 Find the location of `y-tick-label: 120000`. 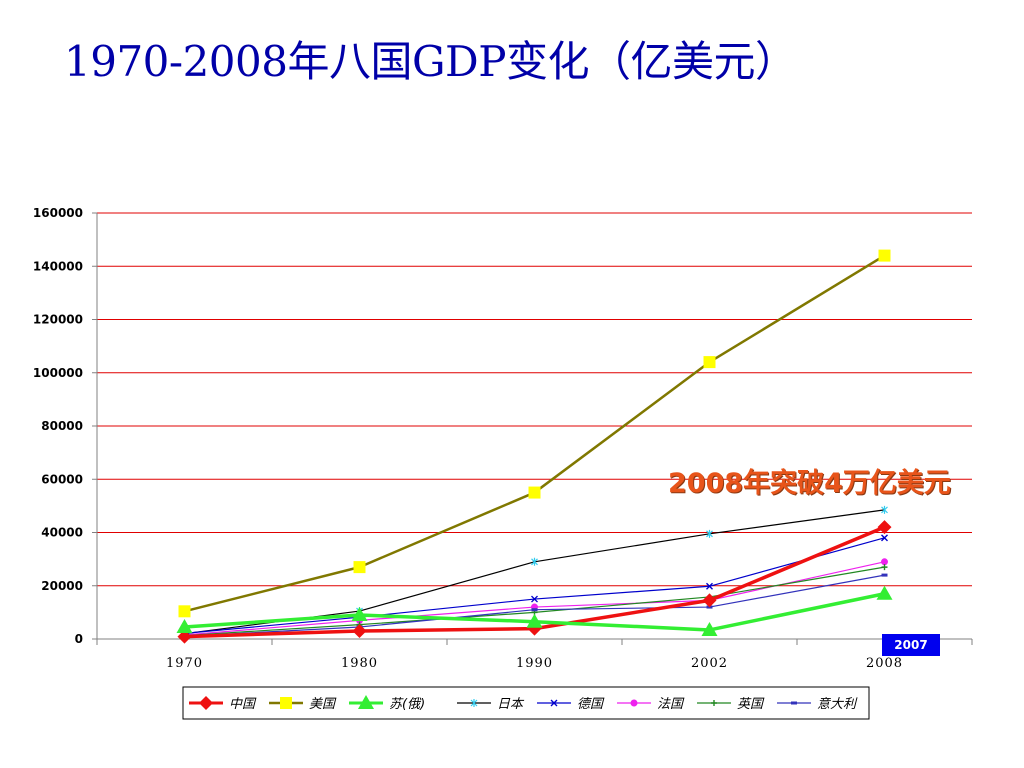

y-tick-label: 120000 is located at coordinates (58, 320).